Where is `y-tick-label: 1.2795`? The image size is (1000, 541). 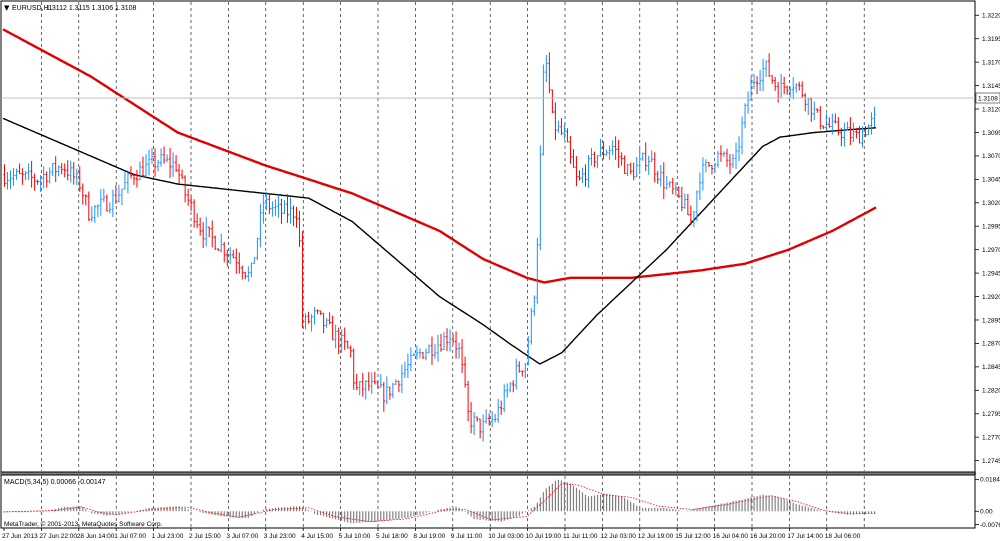 y-tick-label: 1.2795 is located at coordinates (991, 414).